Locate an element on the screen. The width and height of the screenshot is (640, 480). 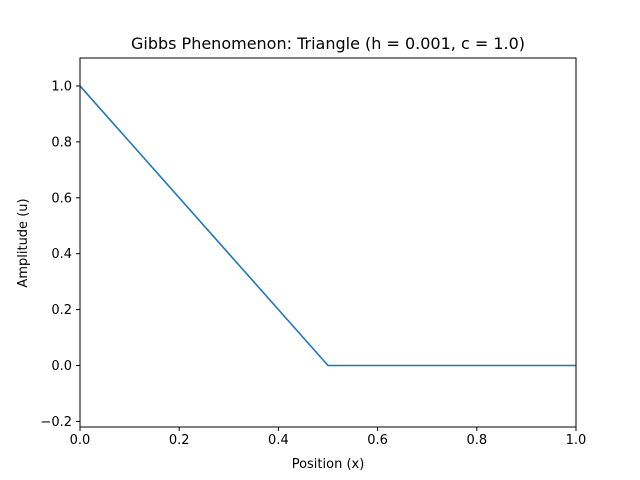
y-tick-label: 1.0 is located at coordinates (61, 86).